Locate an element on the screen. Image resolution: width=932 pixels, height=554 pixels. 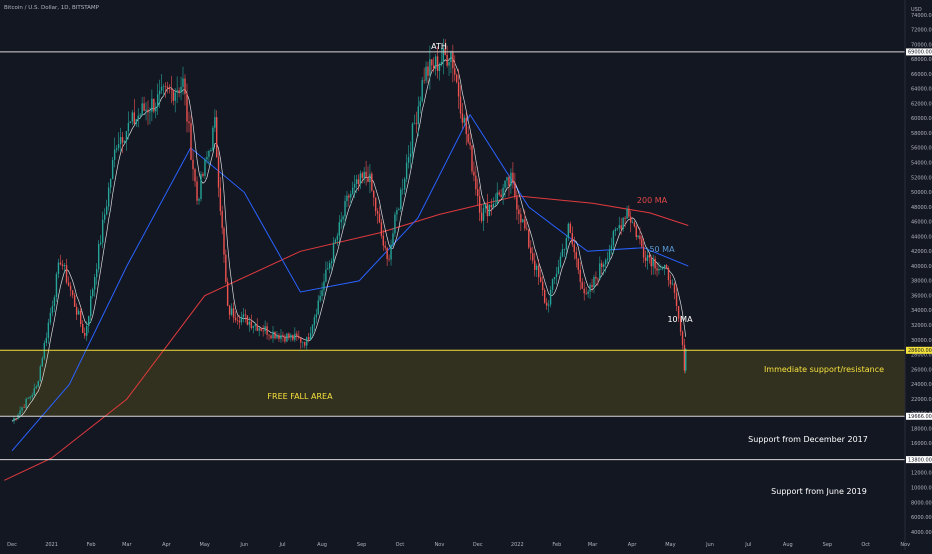
price-tick-label: 58000.00 is located at coordinates (921, 134).